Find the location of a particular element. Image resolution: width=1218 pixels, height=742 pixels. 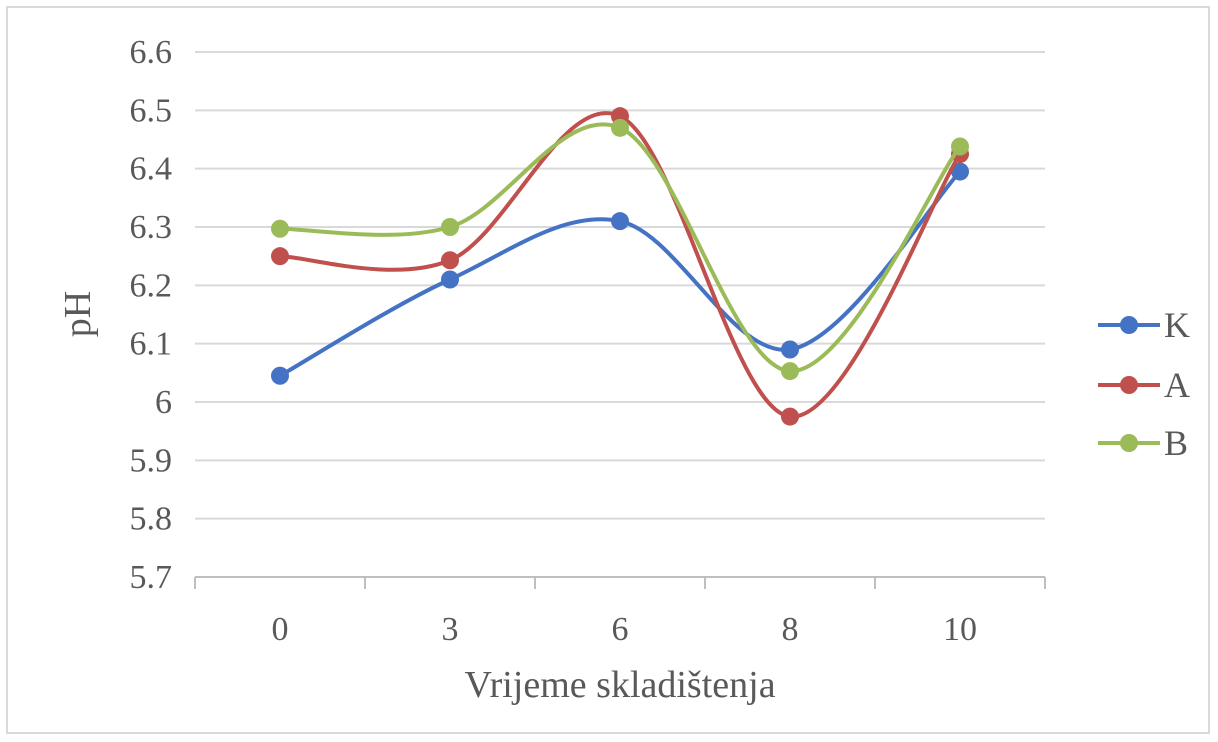

y-tick-label: 5.7 is located at coordinates (151, 577).